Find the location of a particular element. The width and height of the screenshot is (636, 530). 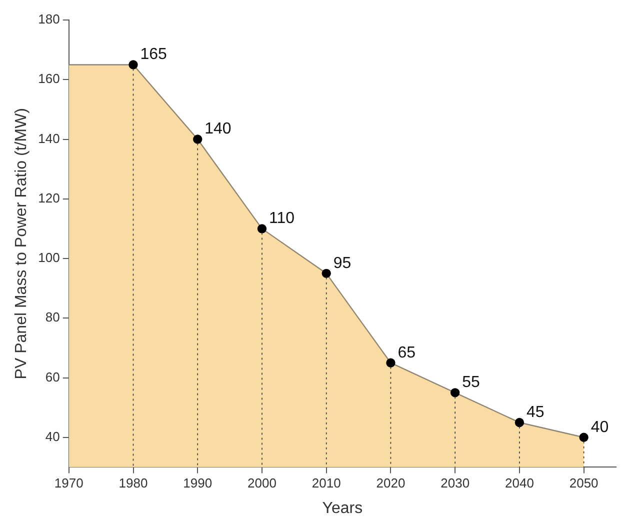

data-label: 45 is located at coordinates (535, 412).